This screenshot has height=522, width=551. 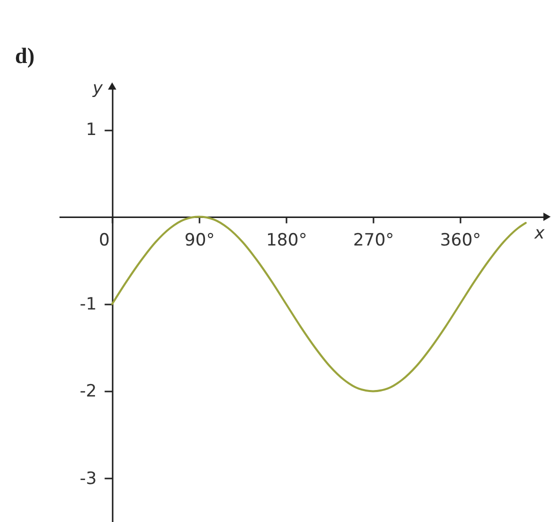 What do you see at coordinates (104, 240) in the screenshot?
I see `x-tick-label: 0` at bounding box center [104, 240].